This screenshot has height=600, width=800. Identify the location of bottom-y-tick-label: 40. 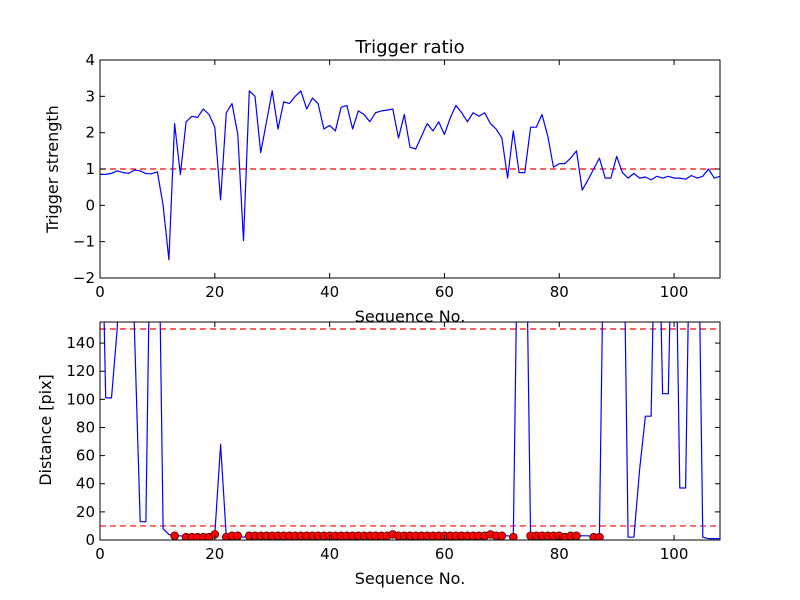
(85, 484).